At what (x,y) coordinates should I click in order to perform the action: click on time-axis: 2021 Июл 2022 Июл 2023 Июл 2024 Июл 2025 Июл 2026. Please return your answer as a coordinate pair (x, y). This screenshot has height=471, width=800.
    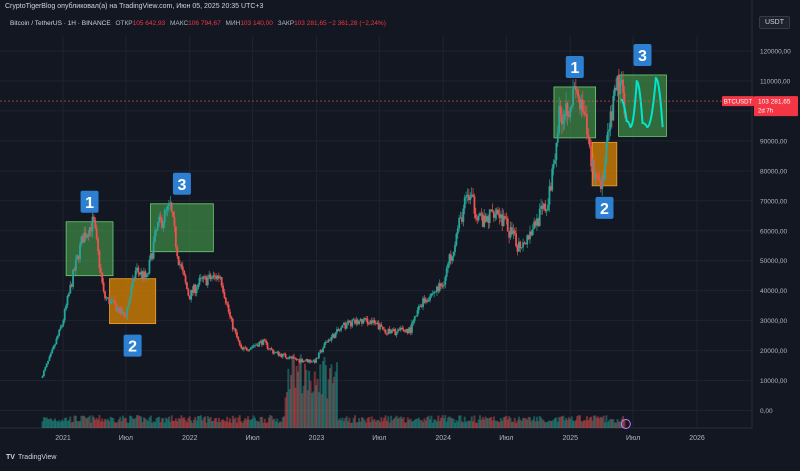
    Looking at the image, I should click on (380, 438).